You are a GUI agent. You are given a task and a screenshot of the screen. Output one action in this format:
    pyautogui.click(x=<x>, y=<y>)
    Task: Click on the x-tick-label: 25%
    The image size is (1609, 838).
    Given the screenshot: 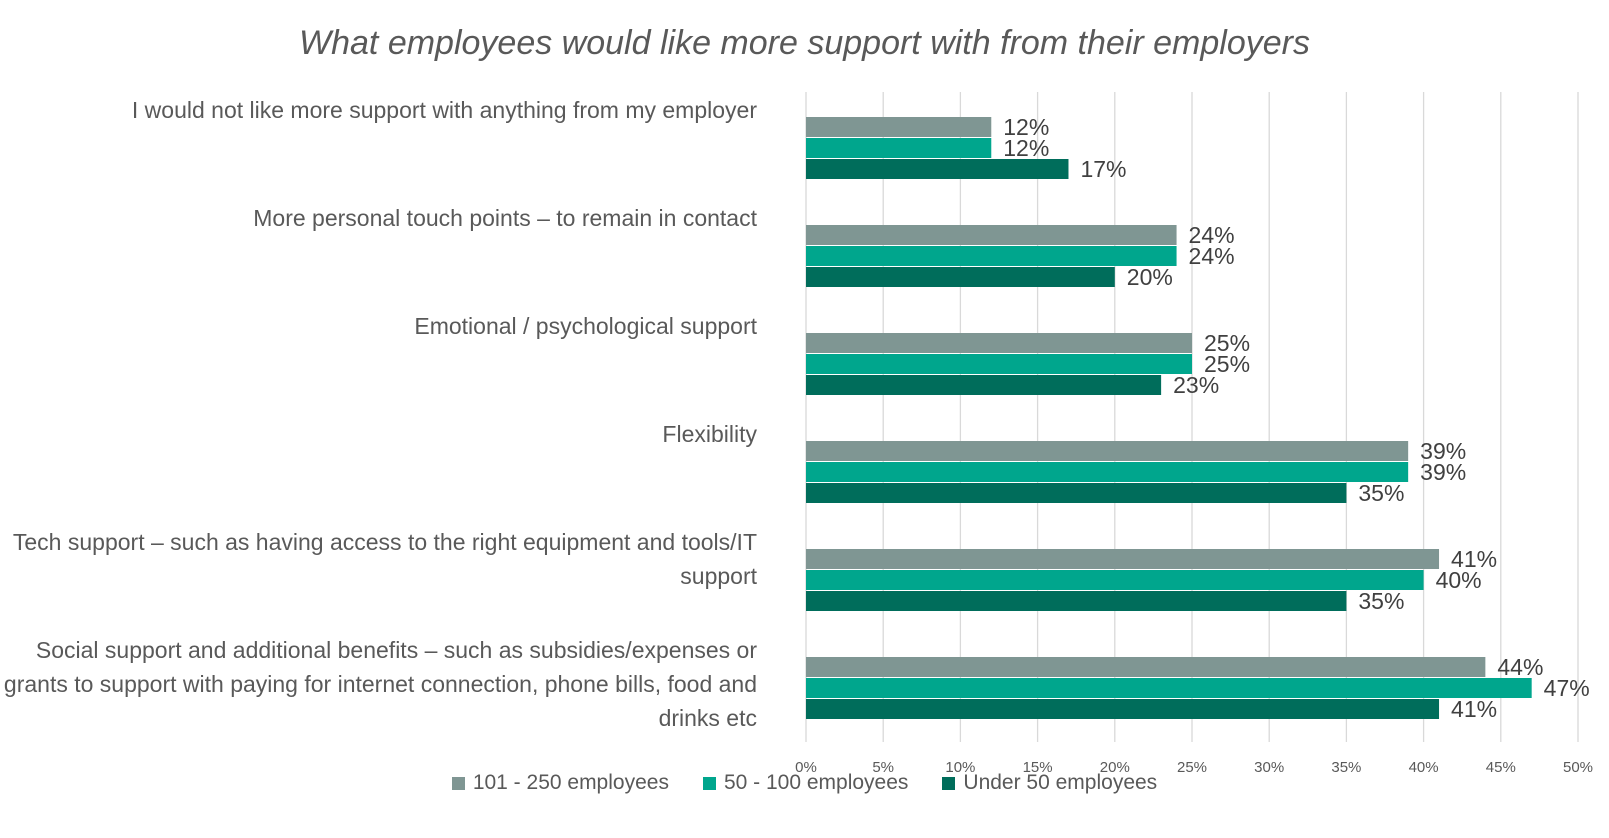 What is the action you would take?
    pyautogui.click(x=1192, y=767)
    